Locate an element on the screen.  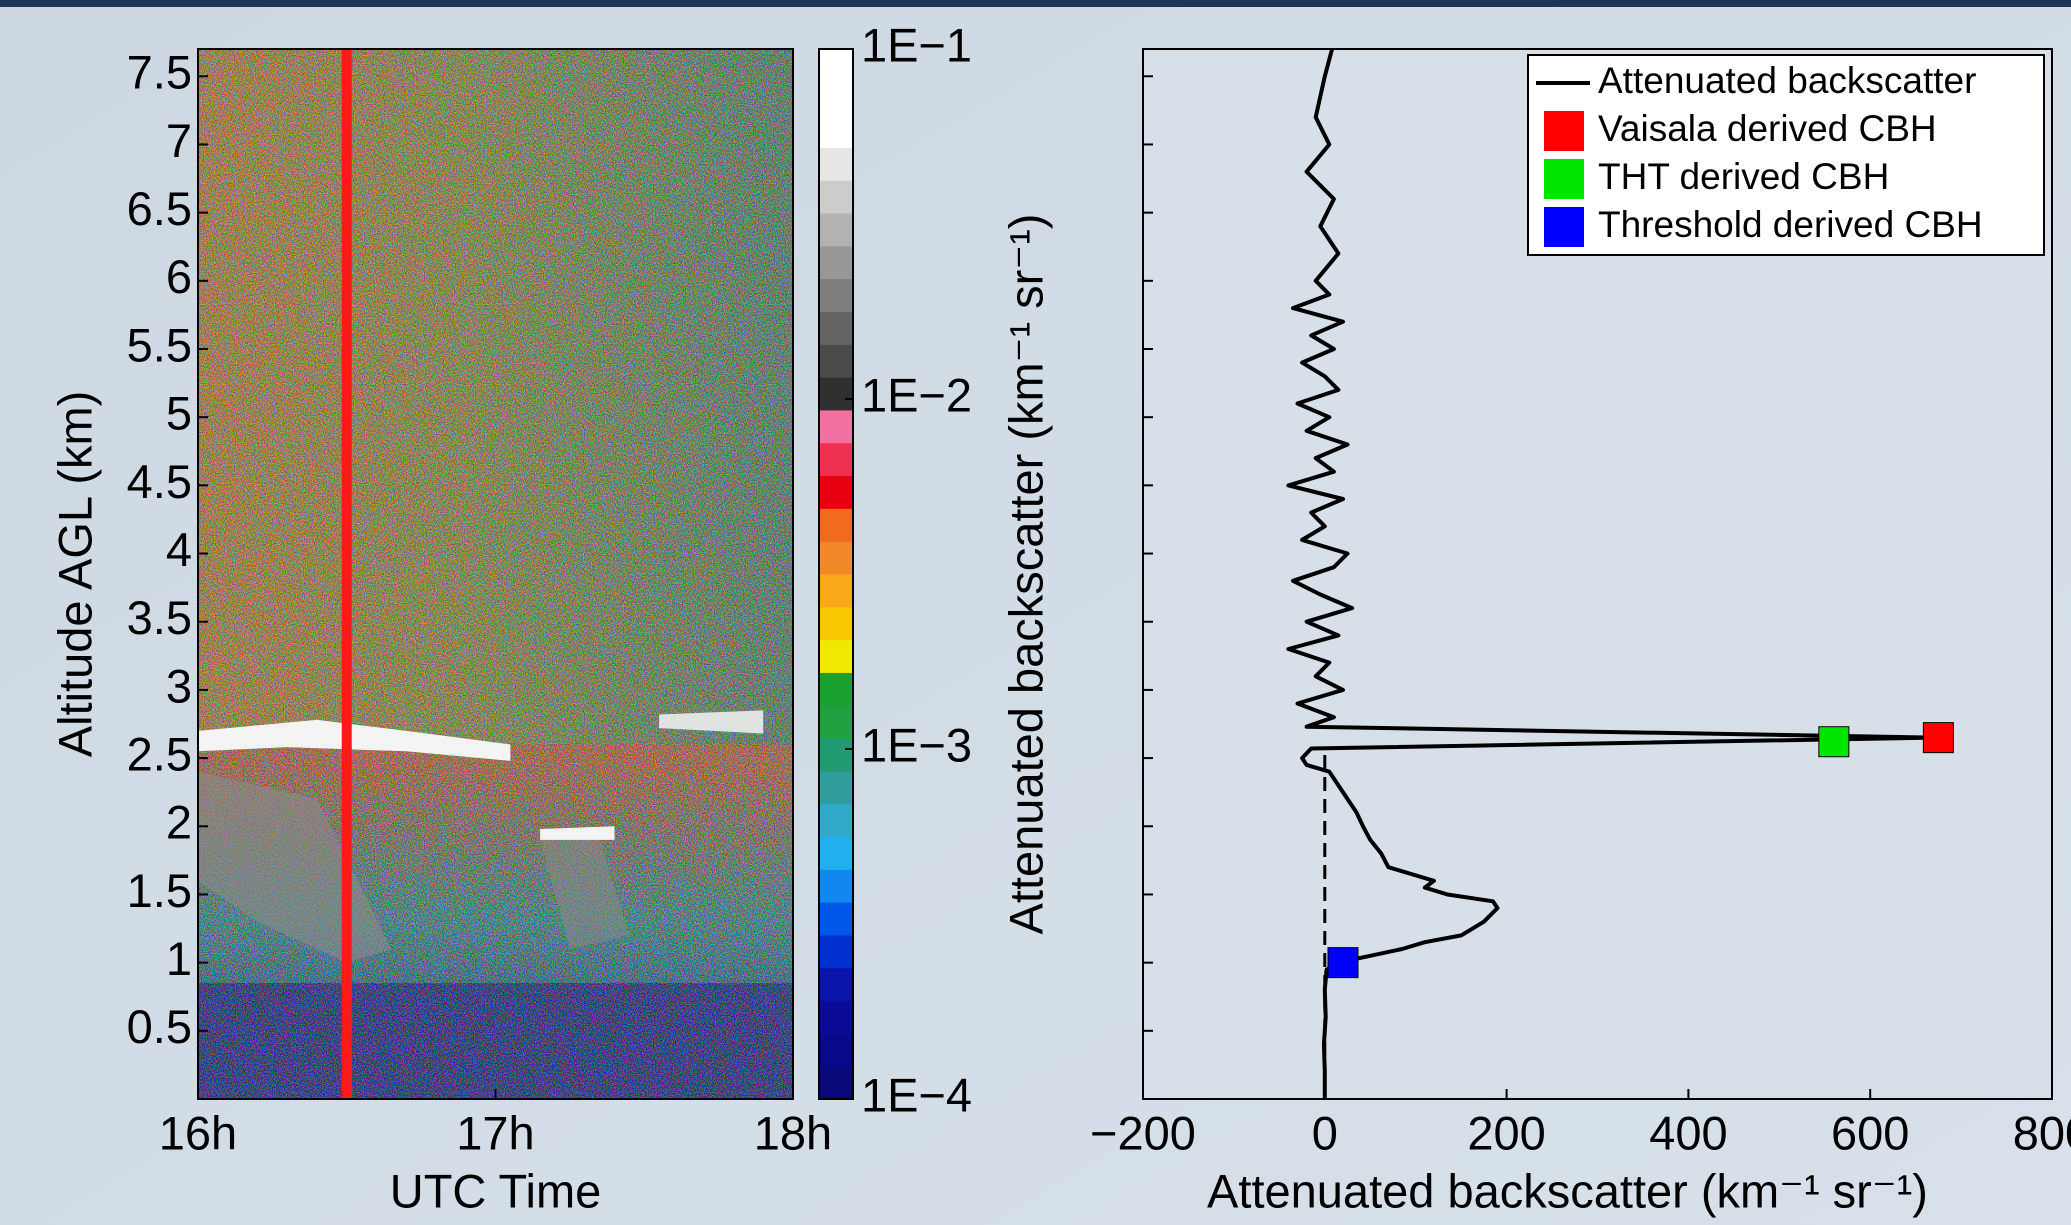
x-tick-label: −200 is located at coordinates (1143, 1132).